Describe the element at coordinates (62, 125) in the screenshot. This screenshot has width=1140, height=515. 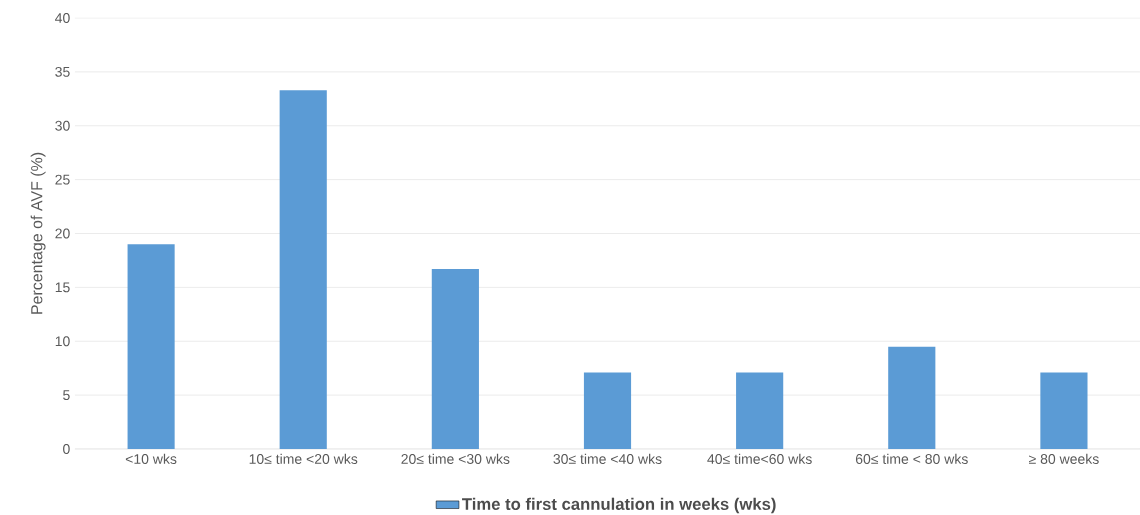
I see `y-tick-label: 30` at that location.